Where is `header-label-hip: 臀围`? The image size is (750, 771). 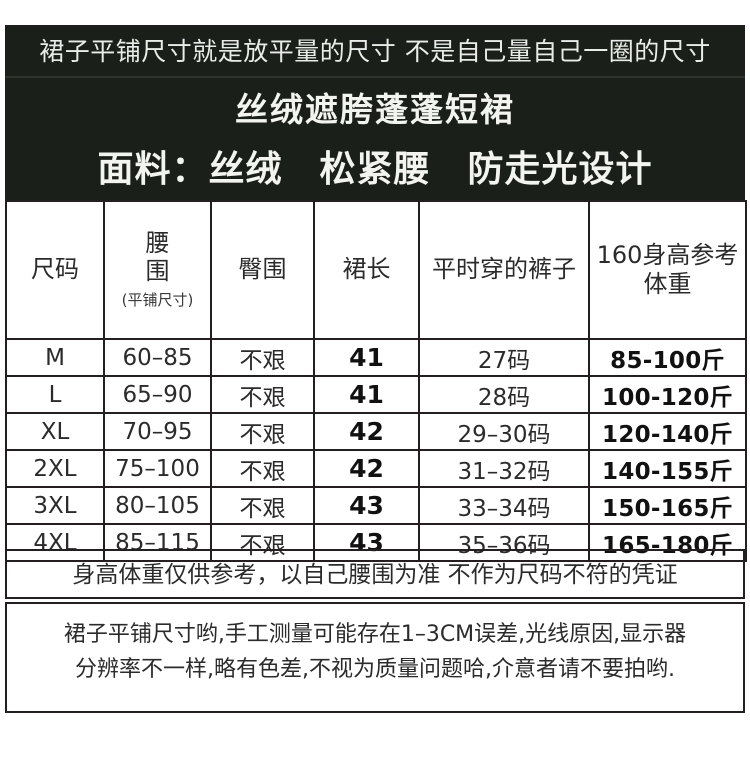 header-label-hip: 臀围 is located at coordinates (262, 269).